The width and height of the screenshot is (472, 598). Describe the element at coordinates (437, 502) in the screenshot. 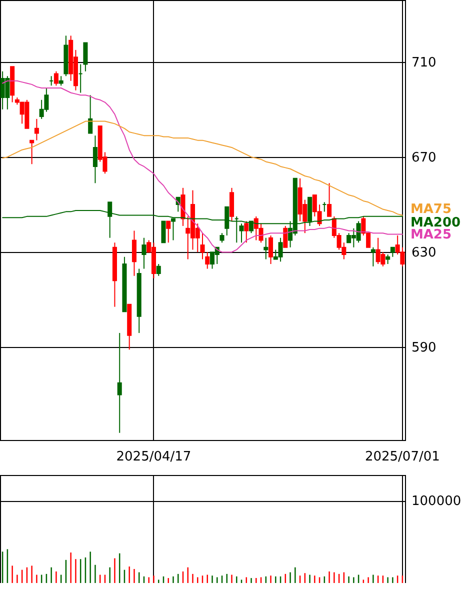

I see `y-tick-label: 100000` at that location.